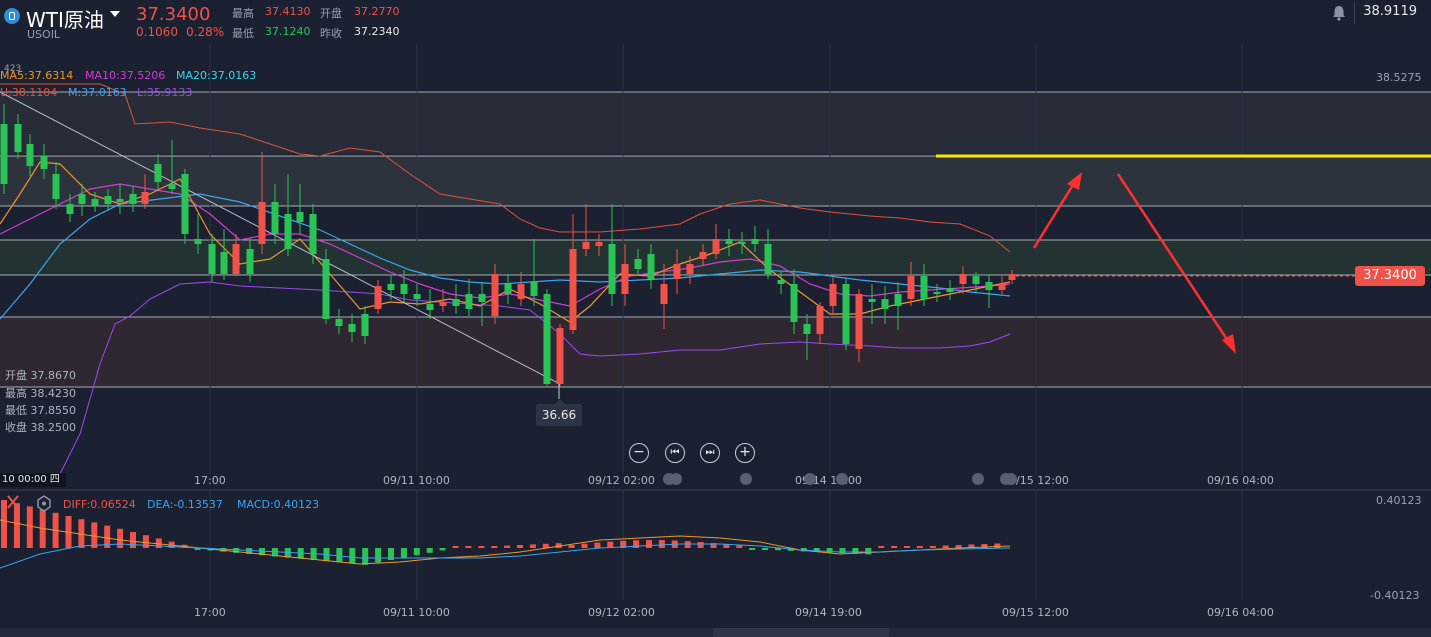 The image size is (1431, 637). I want to click on active-tab, so click(801, 632).